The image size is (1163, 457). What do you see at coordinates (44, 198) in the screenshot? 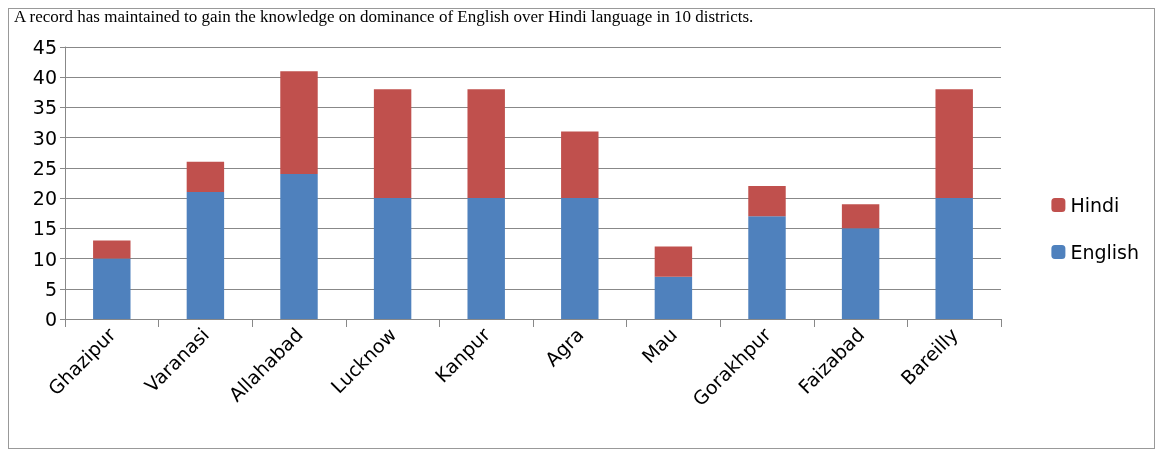
I see `y-tick-label: 20` at bounding box center [44, 198].